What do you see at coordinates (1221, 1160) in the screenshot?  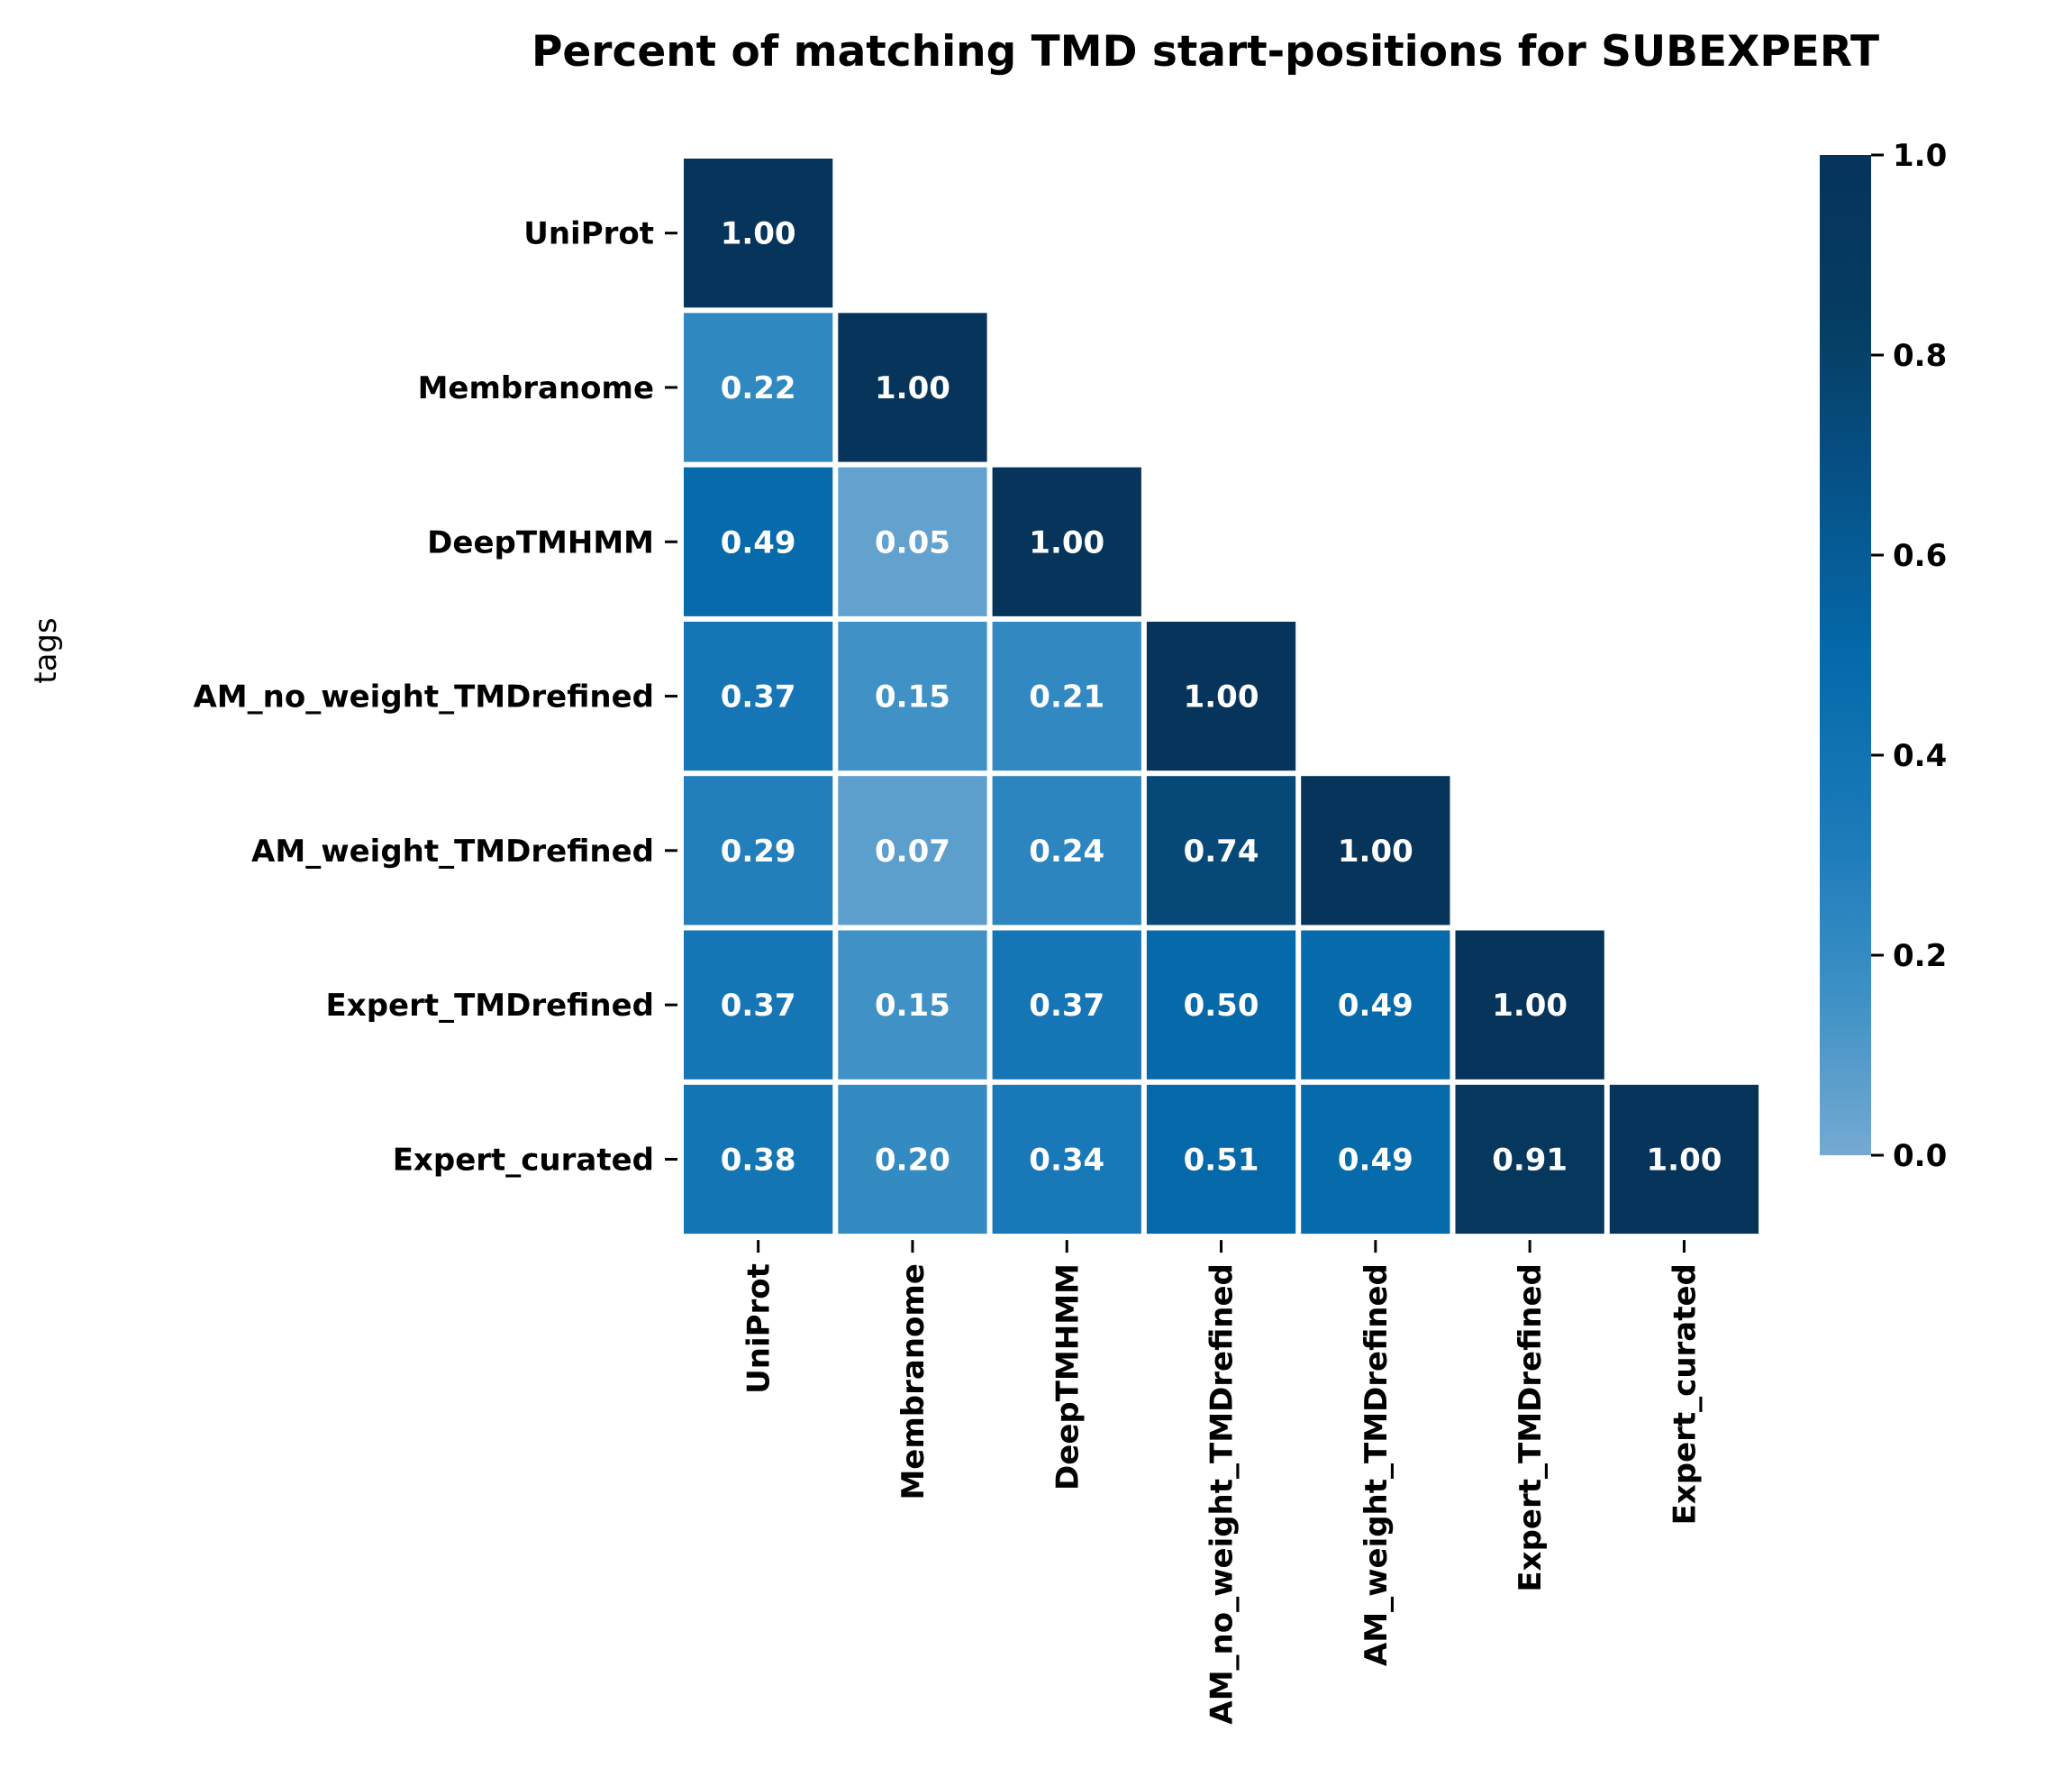 I see `cell-value-label: 0.51` at bounding box center [1221, 1160].